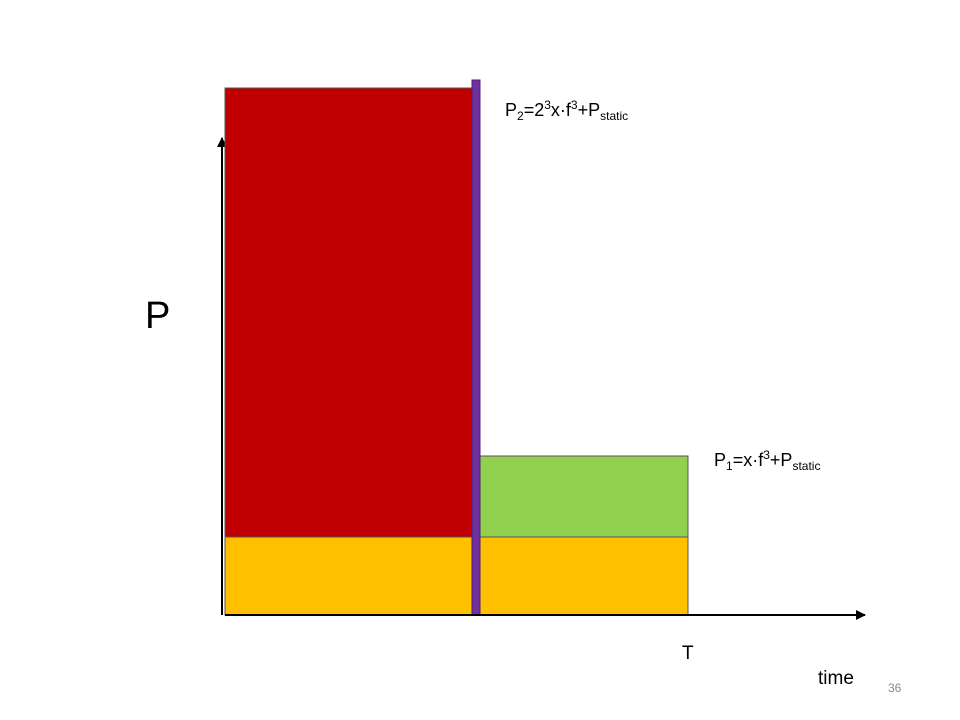 This screenshot has height=720, width=960. Describe the element at coordinates (836, 678) in the screenshot. I see `x-axis-label: time` at that location.